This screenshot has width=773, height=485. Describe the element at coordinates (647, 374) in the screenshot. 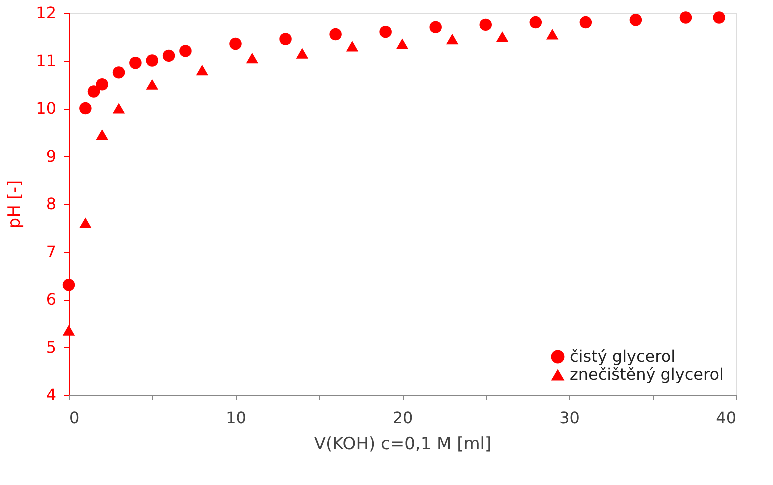

I see `legend-label: znečištěný glycerol` at that location.